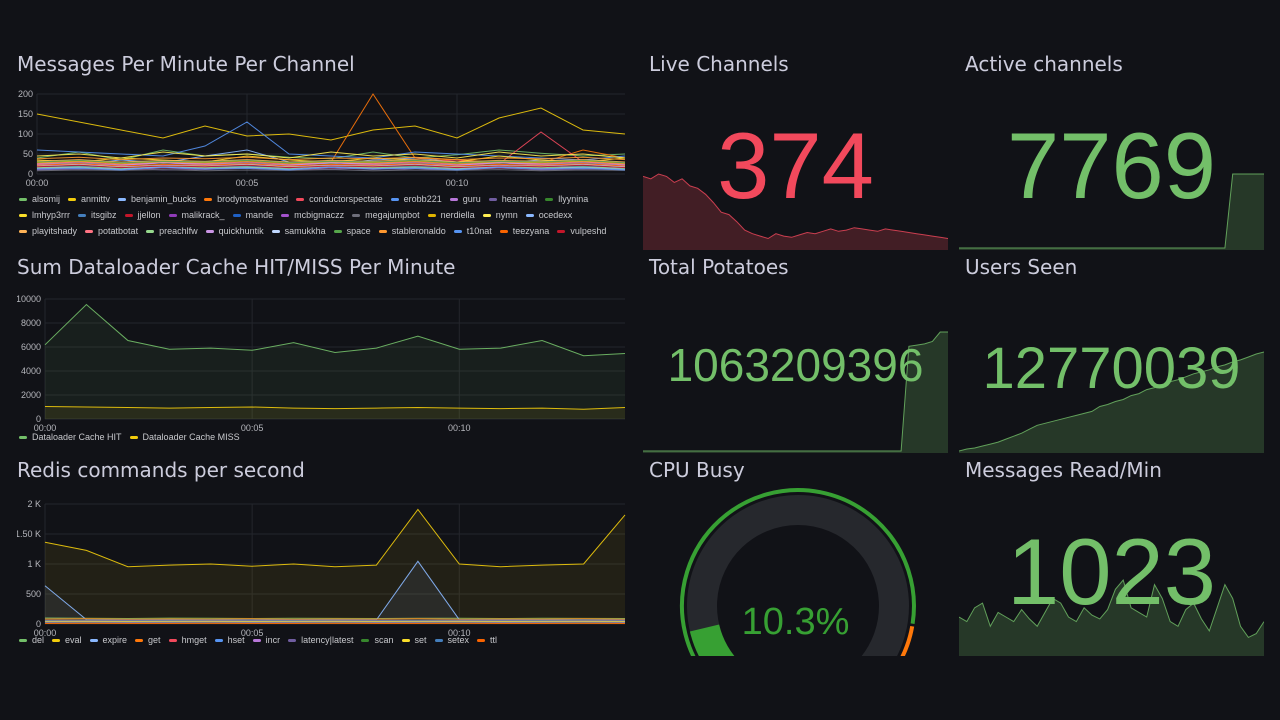  Describe the element at coordinates (118, 231) in the screenshot. I see `legend-label: potatbotat` at that location.